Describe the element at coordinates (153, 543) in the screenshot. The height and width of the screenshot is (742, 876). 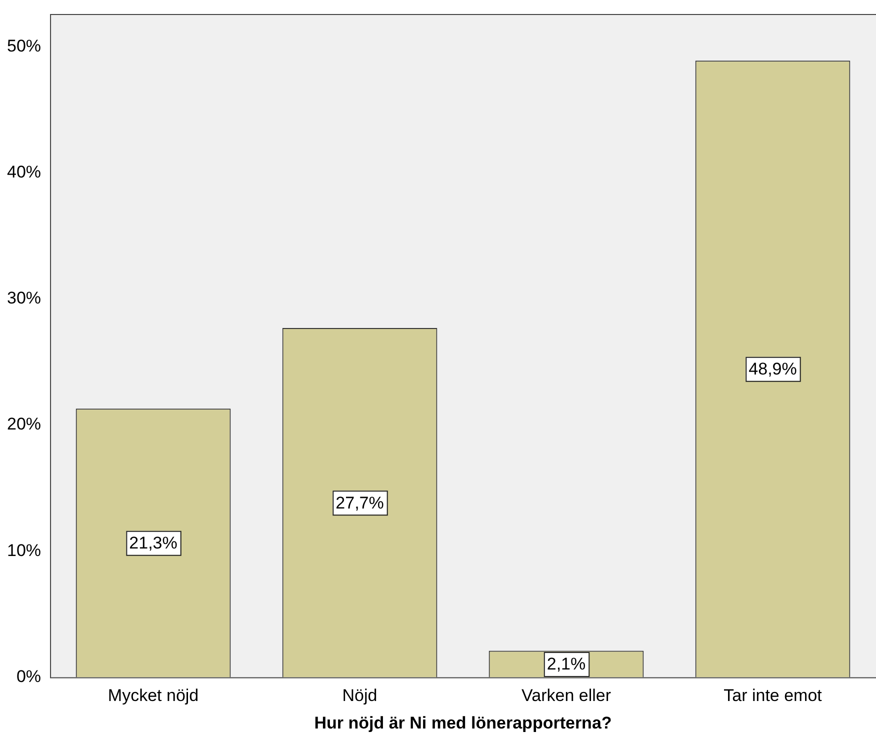
I see `data-label: 21,3%` at that location.